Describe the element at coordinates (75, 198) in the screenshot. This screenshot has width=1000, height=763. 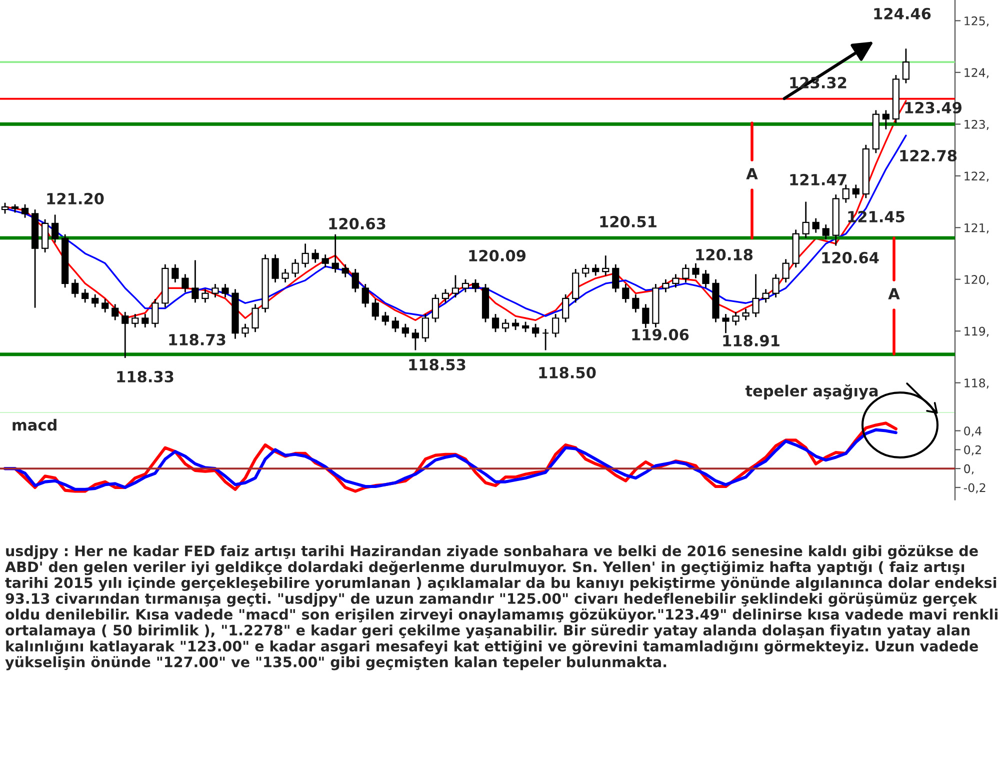
I see `annotation: 121.20` at that location.